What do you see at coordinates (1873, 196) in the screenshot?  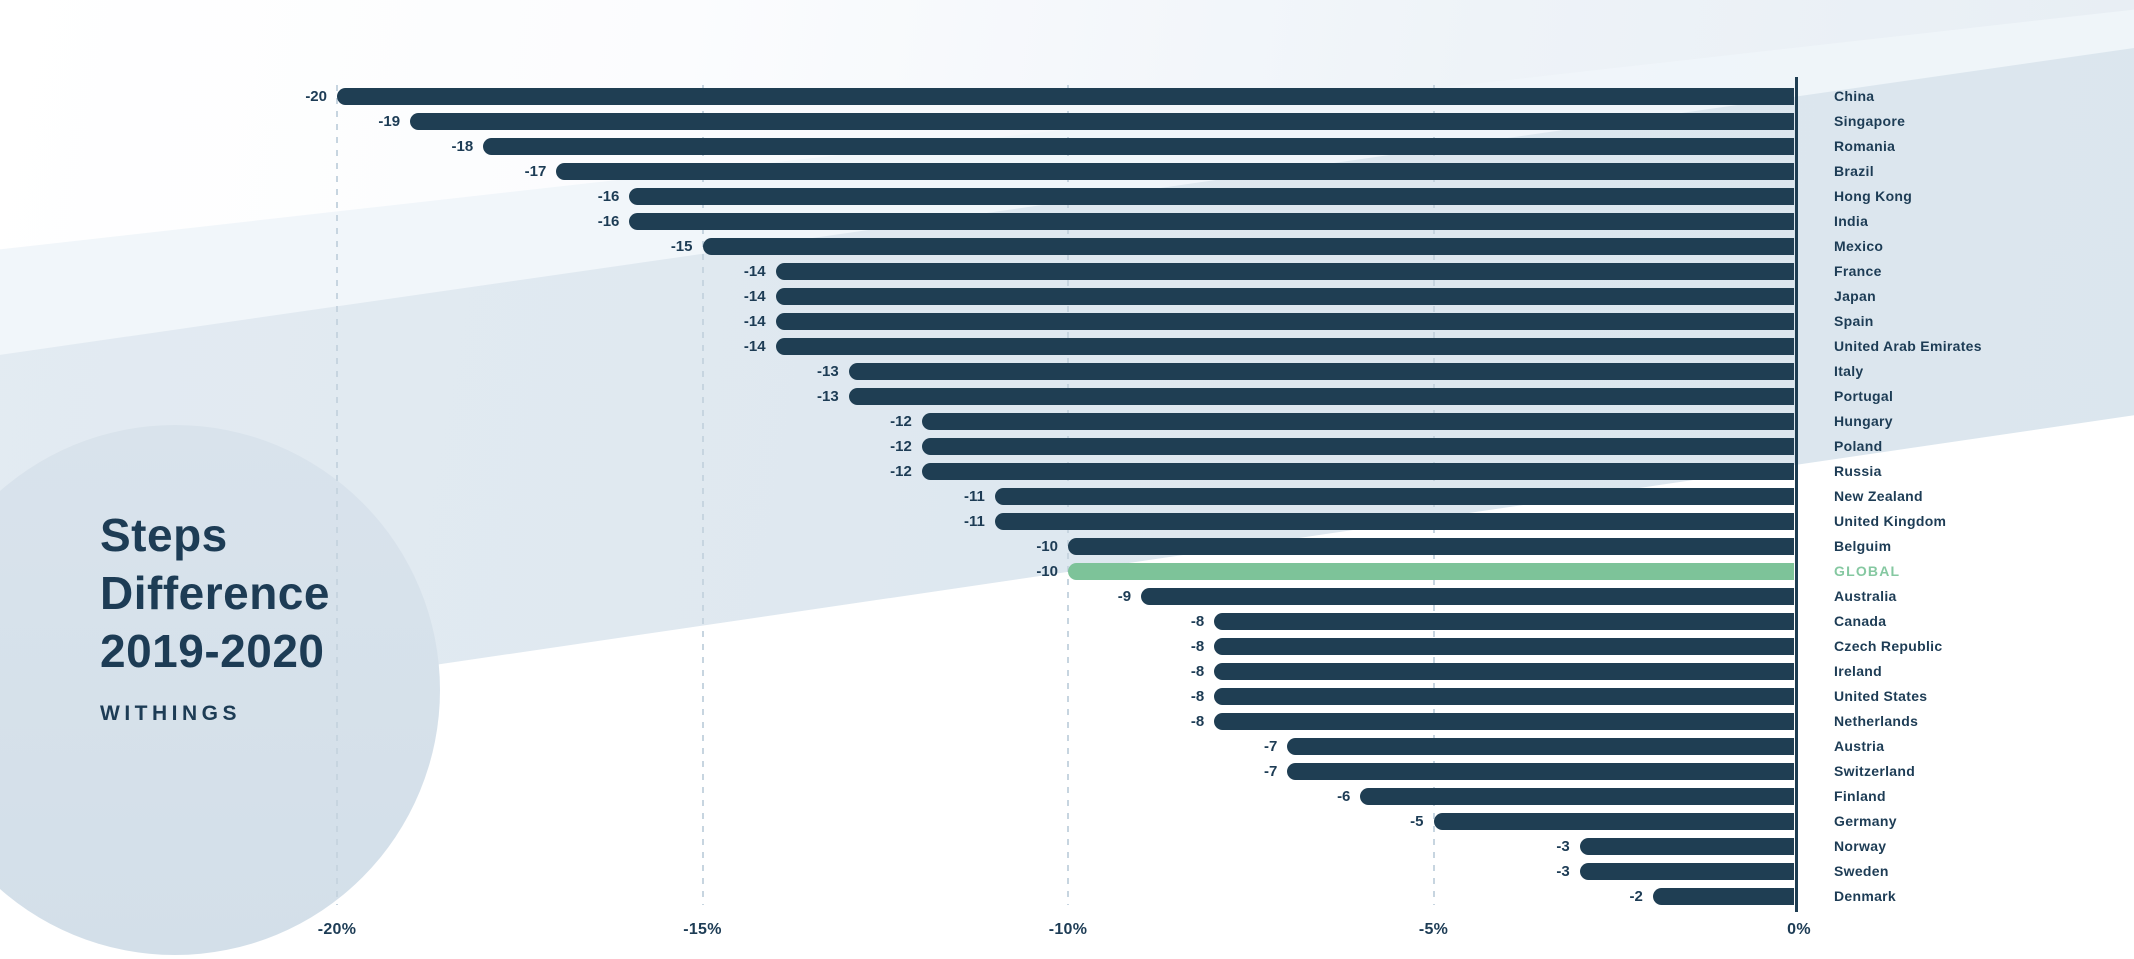 I see `country-label: Hong Kong` at bounding box center [1873, 196].